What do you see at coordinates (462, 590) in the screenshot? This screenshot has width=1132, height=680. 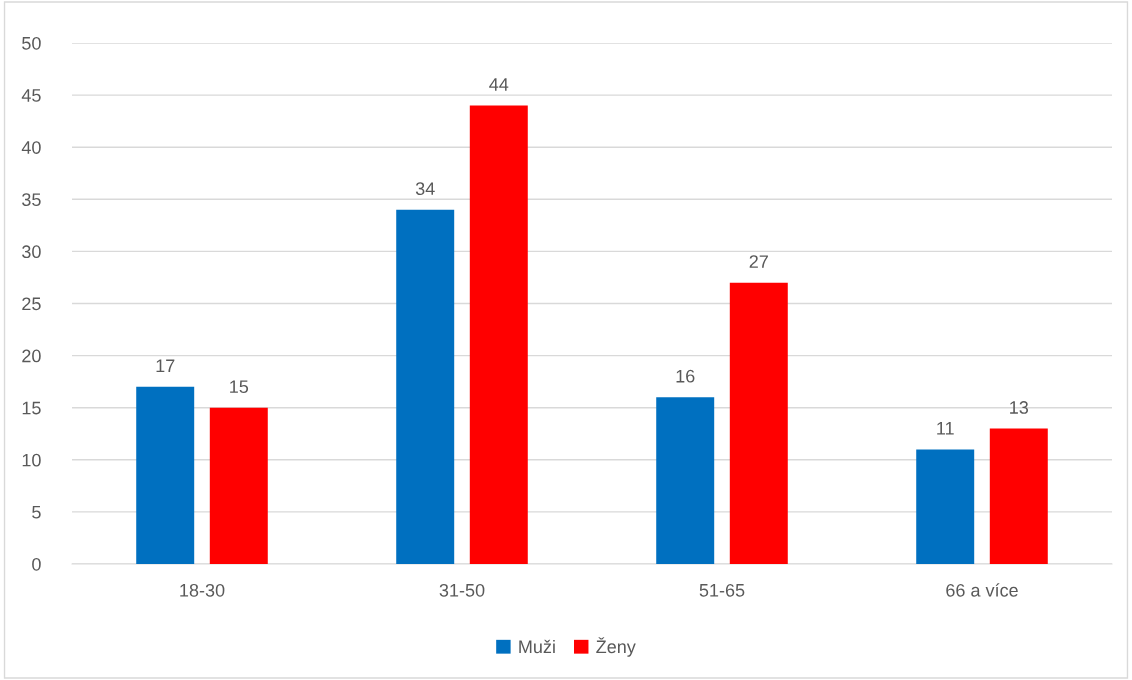 I see `x-tick-label: 31-50` at bounding box center [462, 590].